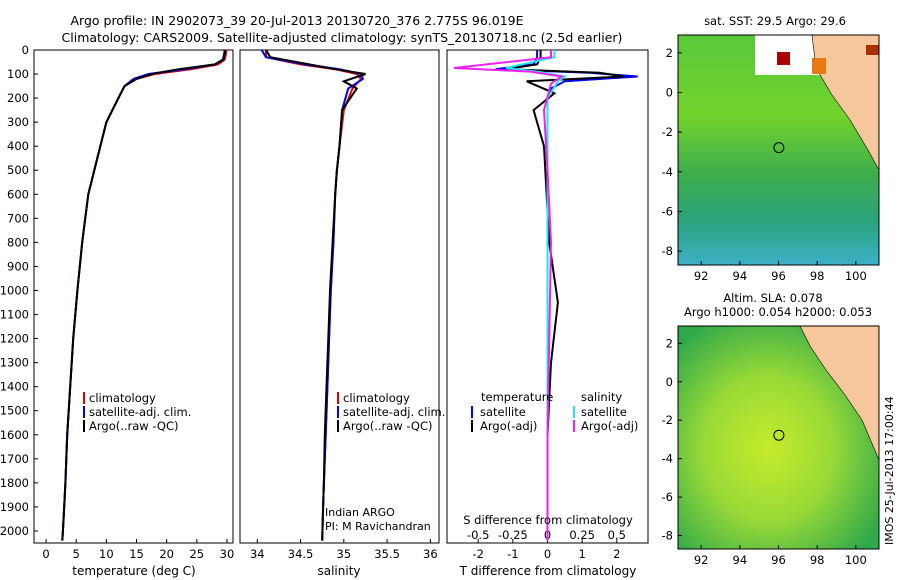  What do you see at coordinates (378, 526) in the screenshot?
I see `float-pi-note: PI: M Ravichandran` at bounding box center [378, 526].